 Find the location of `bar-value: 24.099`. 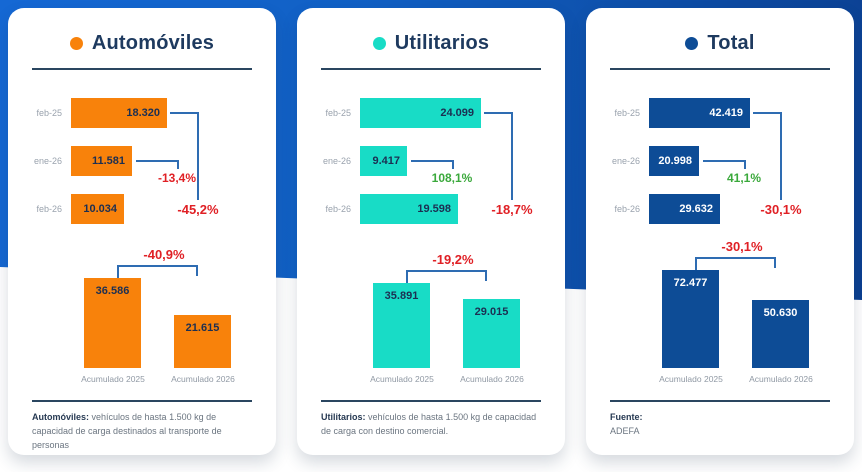

bar-value: 24.099 is located at coordinates (457, 113).